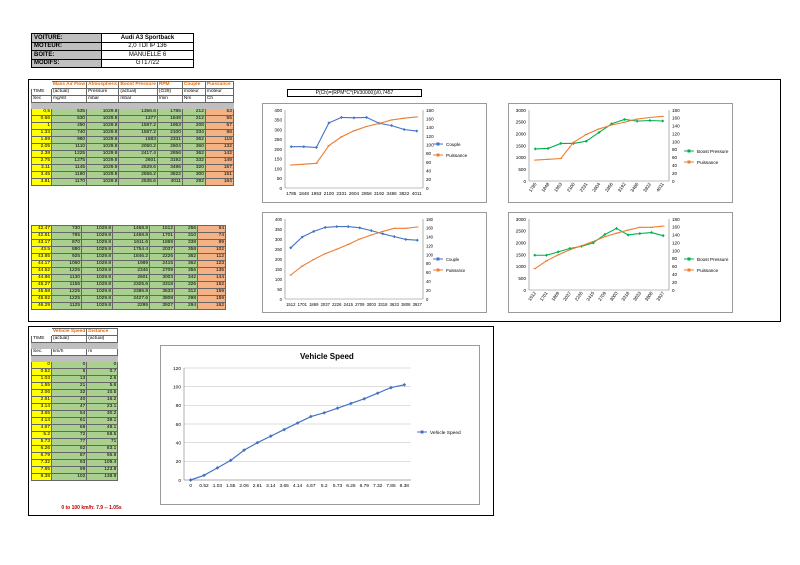  Describe the element at coordinates (131, 236) in the screenshot. I see `table-cell: 1468.8` at that location.